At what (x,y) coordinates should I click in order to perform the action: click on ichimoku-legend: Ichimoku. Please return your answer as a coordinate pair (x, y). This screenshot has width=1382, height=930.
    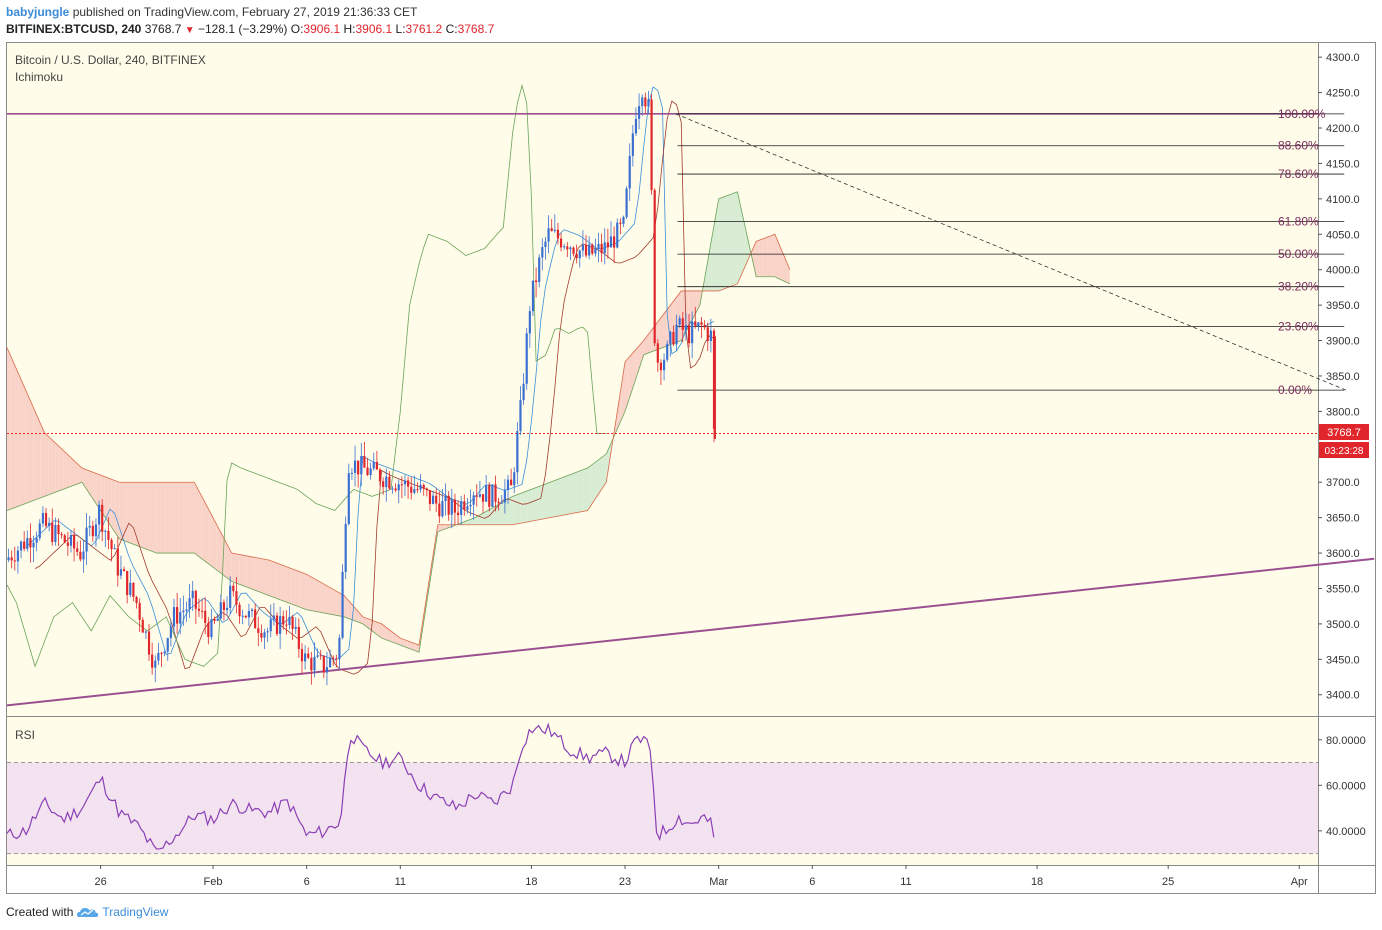
    Looking at the image, I should click on (39, 77).